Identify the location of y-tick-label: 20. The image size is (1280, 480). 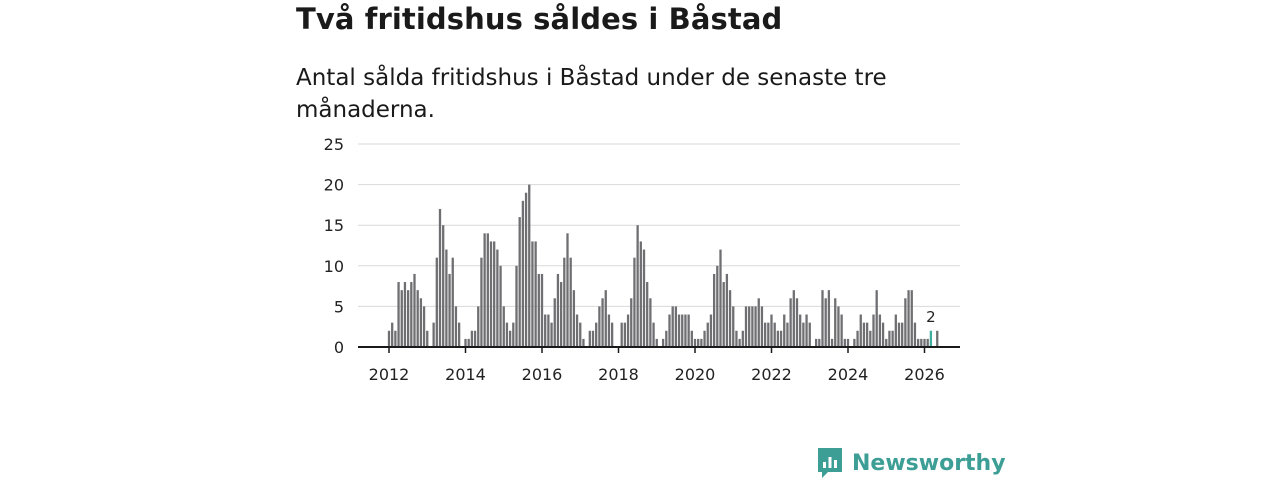
(334, 185).